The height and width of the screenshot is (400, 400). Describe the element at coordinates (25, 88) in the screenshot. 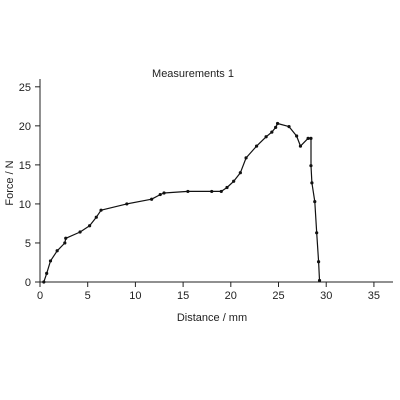

I see `y-tick-label: 25` at that location.